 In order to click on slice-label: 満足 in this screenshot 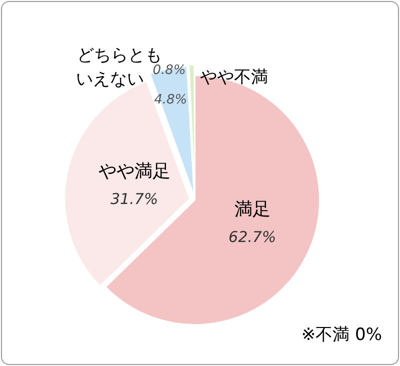, I will do `click(252, 209)`.